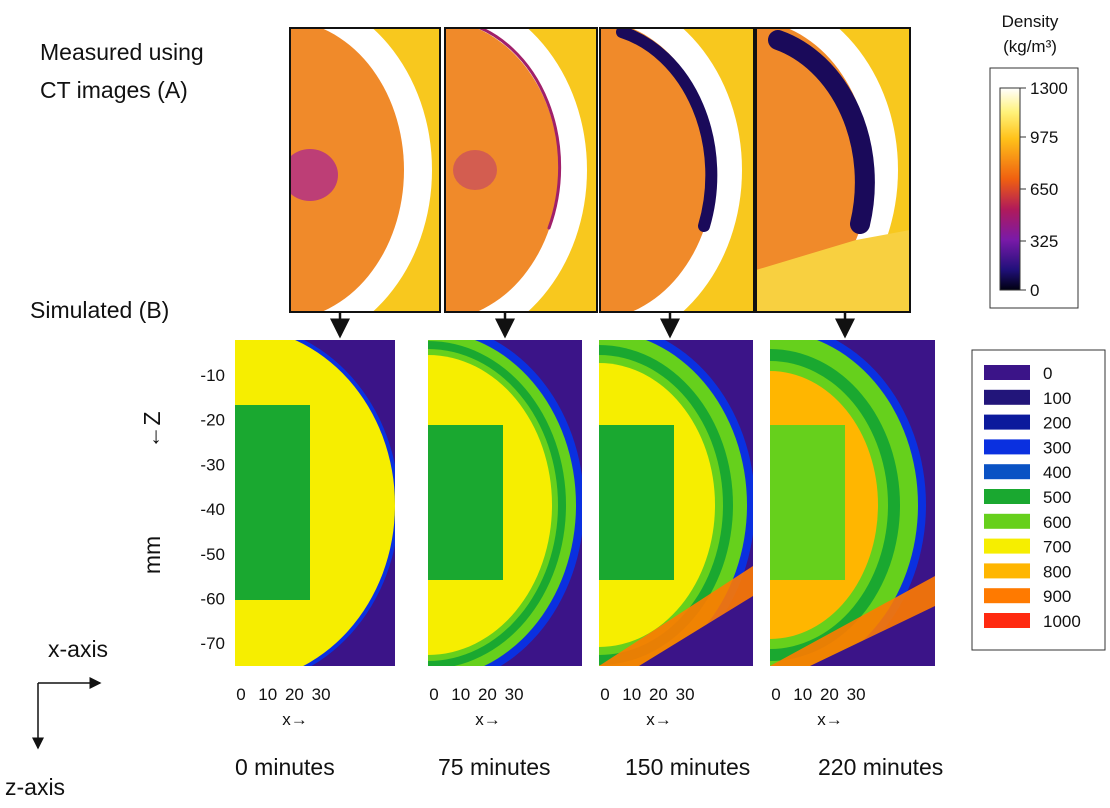  What do you see at coordinates (1057, 398) in the screenshot?
I see `legend-label: 100` at bounding box center [1057, 398].